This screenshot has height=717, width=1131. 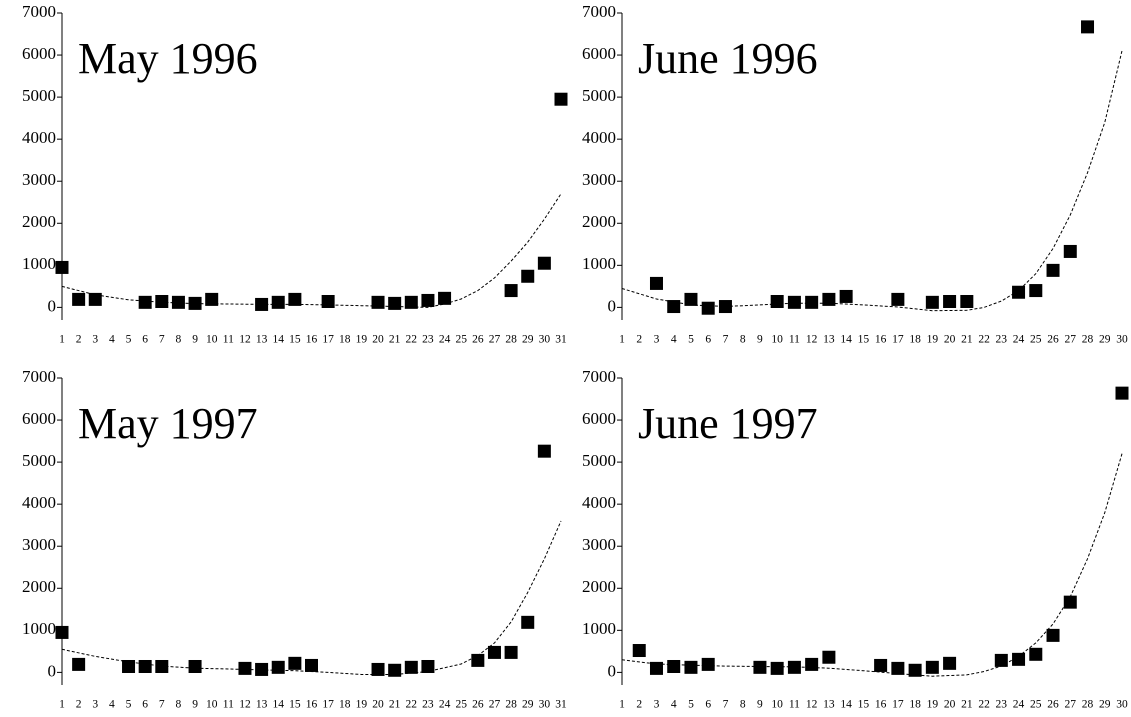 What do you see at coordinates (728, 58) in the screenshot?
I see `panel-title: June 1996` at bounding box center [728, 58].